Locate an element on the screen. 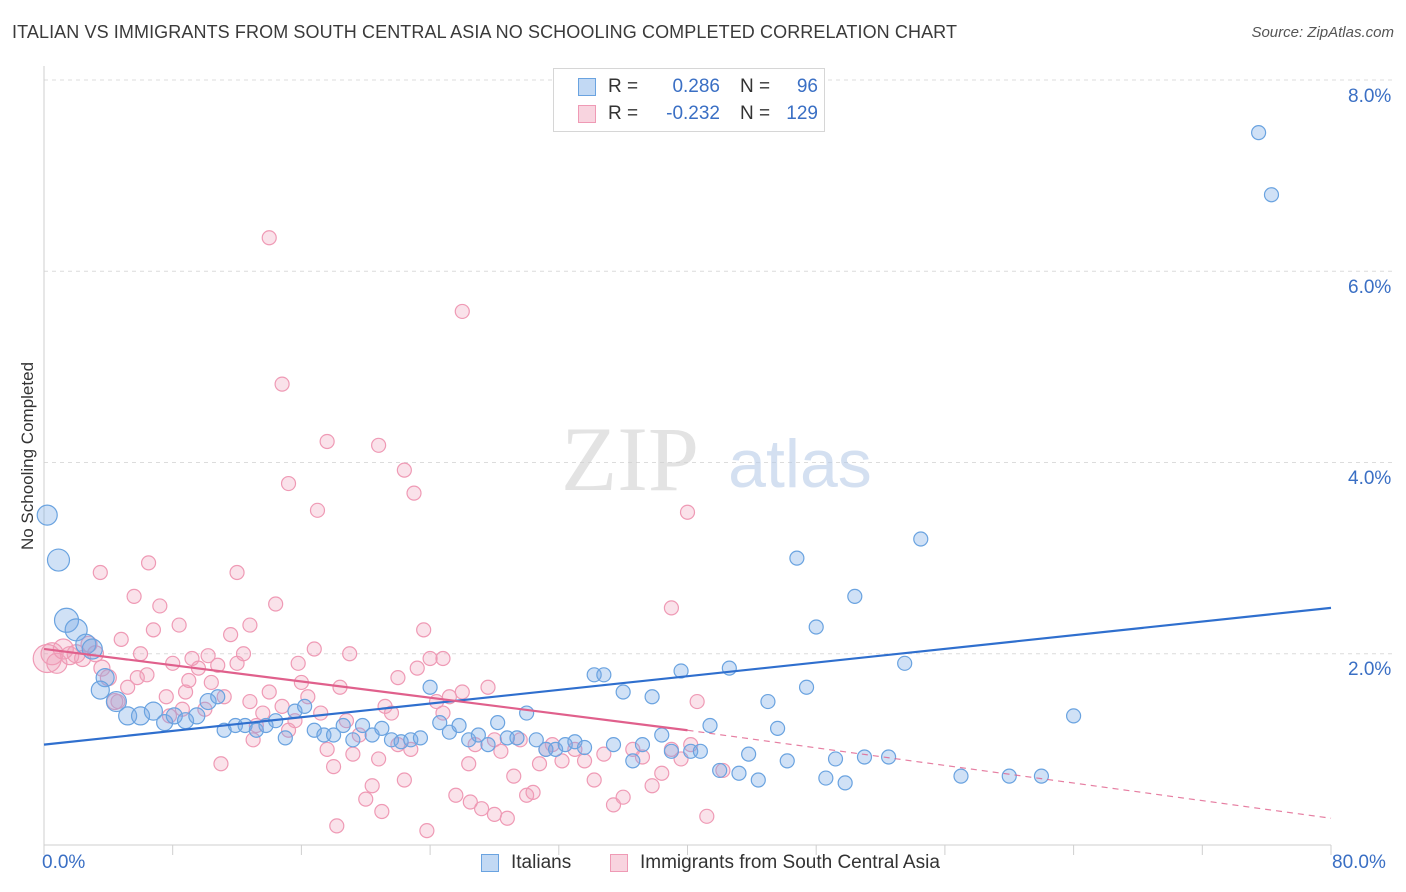 The height and width of the screenshot is (892, 1406). bottom-legend-italians: Italians is located at coordinates (526, 863).